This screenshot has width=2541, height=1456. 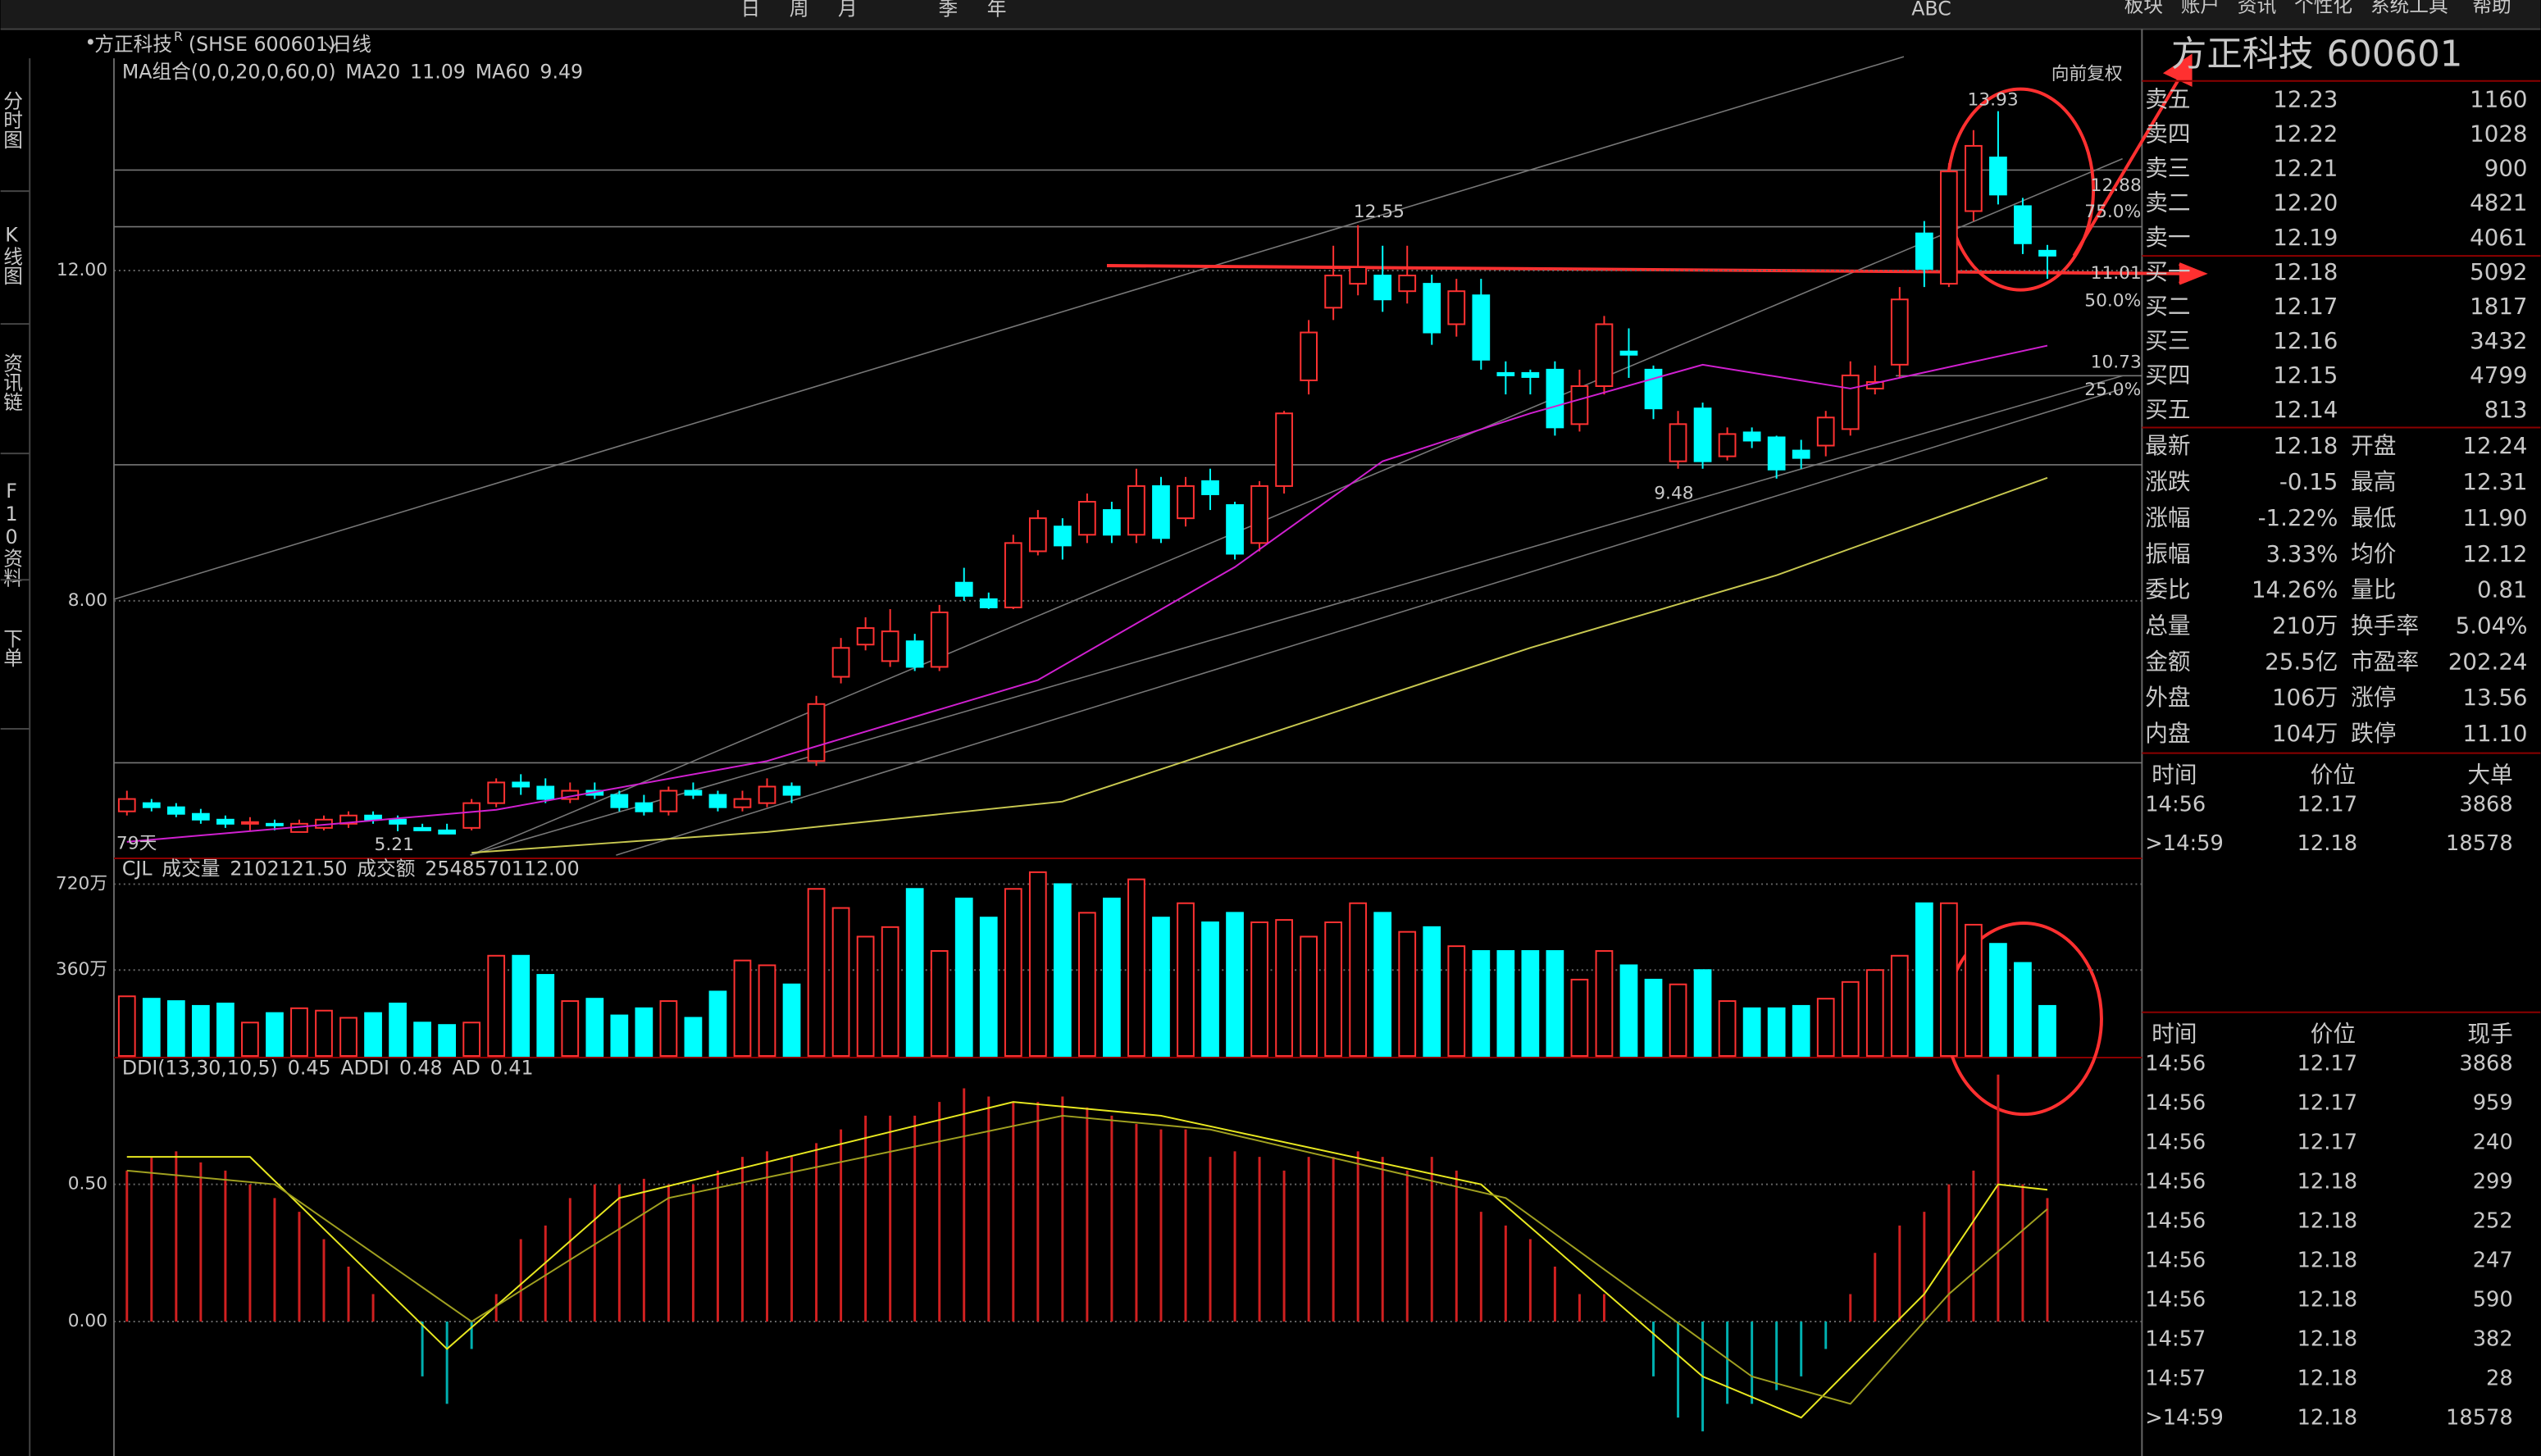 What do you see at coordinates (2167, 340) in the screenshot?
I see `book-label: 买三` at bounding box center [2167, 340].